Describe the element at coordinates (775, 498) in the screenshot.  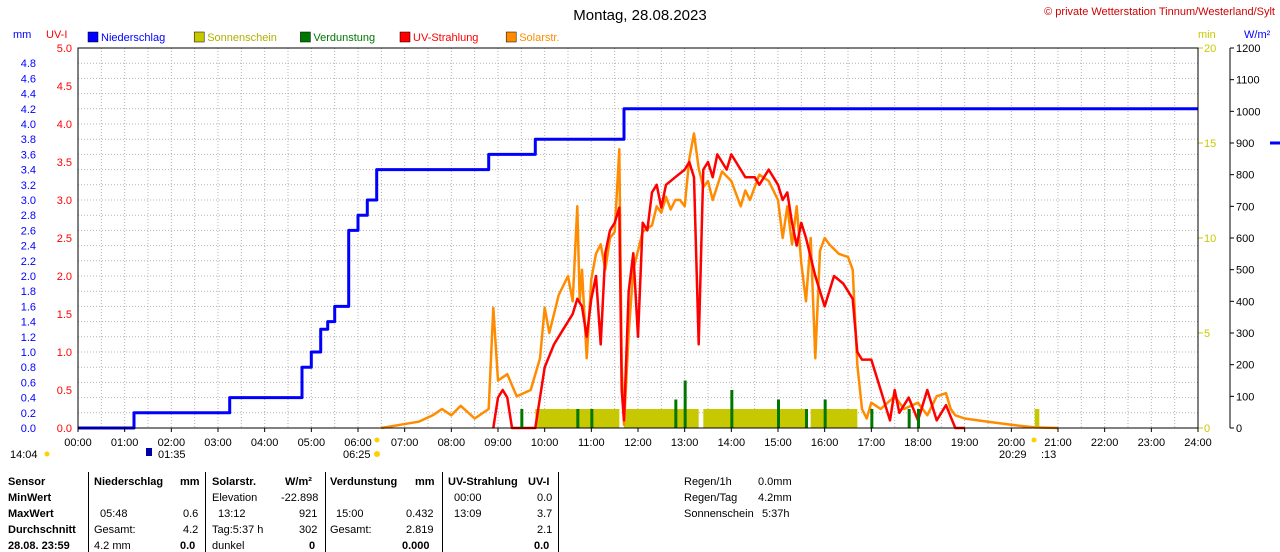
I see `rain-day-val: 4.2mm` at that location.